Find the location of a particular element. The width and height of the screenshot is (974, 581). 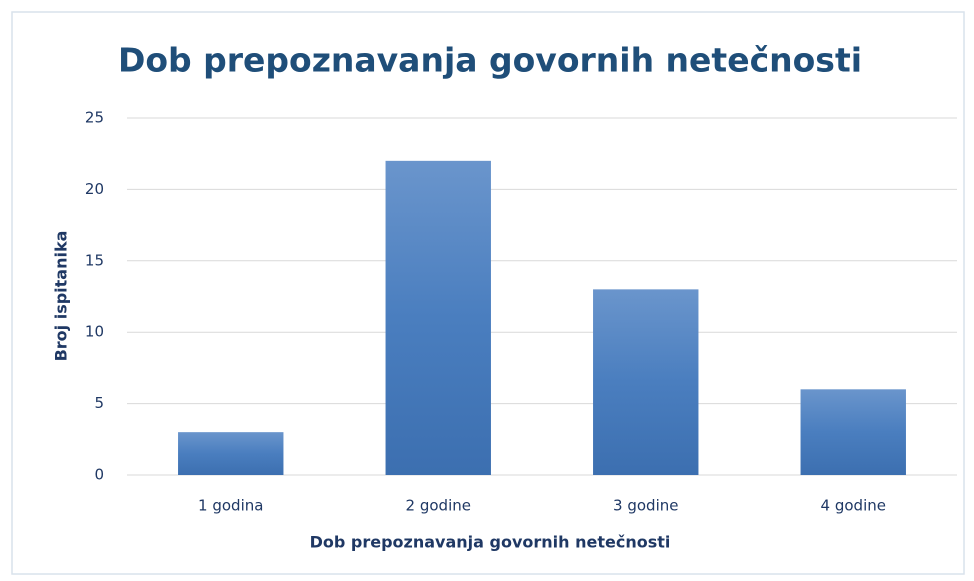

x-tick-label: 4 godine is located at coordinates (853, 506).